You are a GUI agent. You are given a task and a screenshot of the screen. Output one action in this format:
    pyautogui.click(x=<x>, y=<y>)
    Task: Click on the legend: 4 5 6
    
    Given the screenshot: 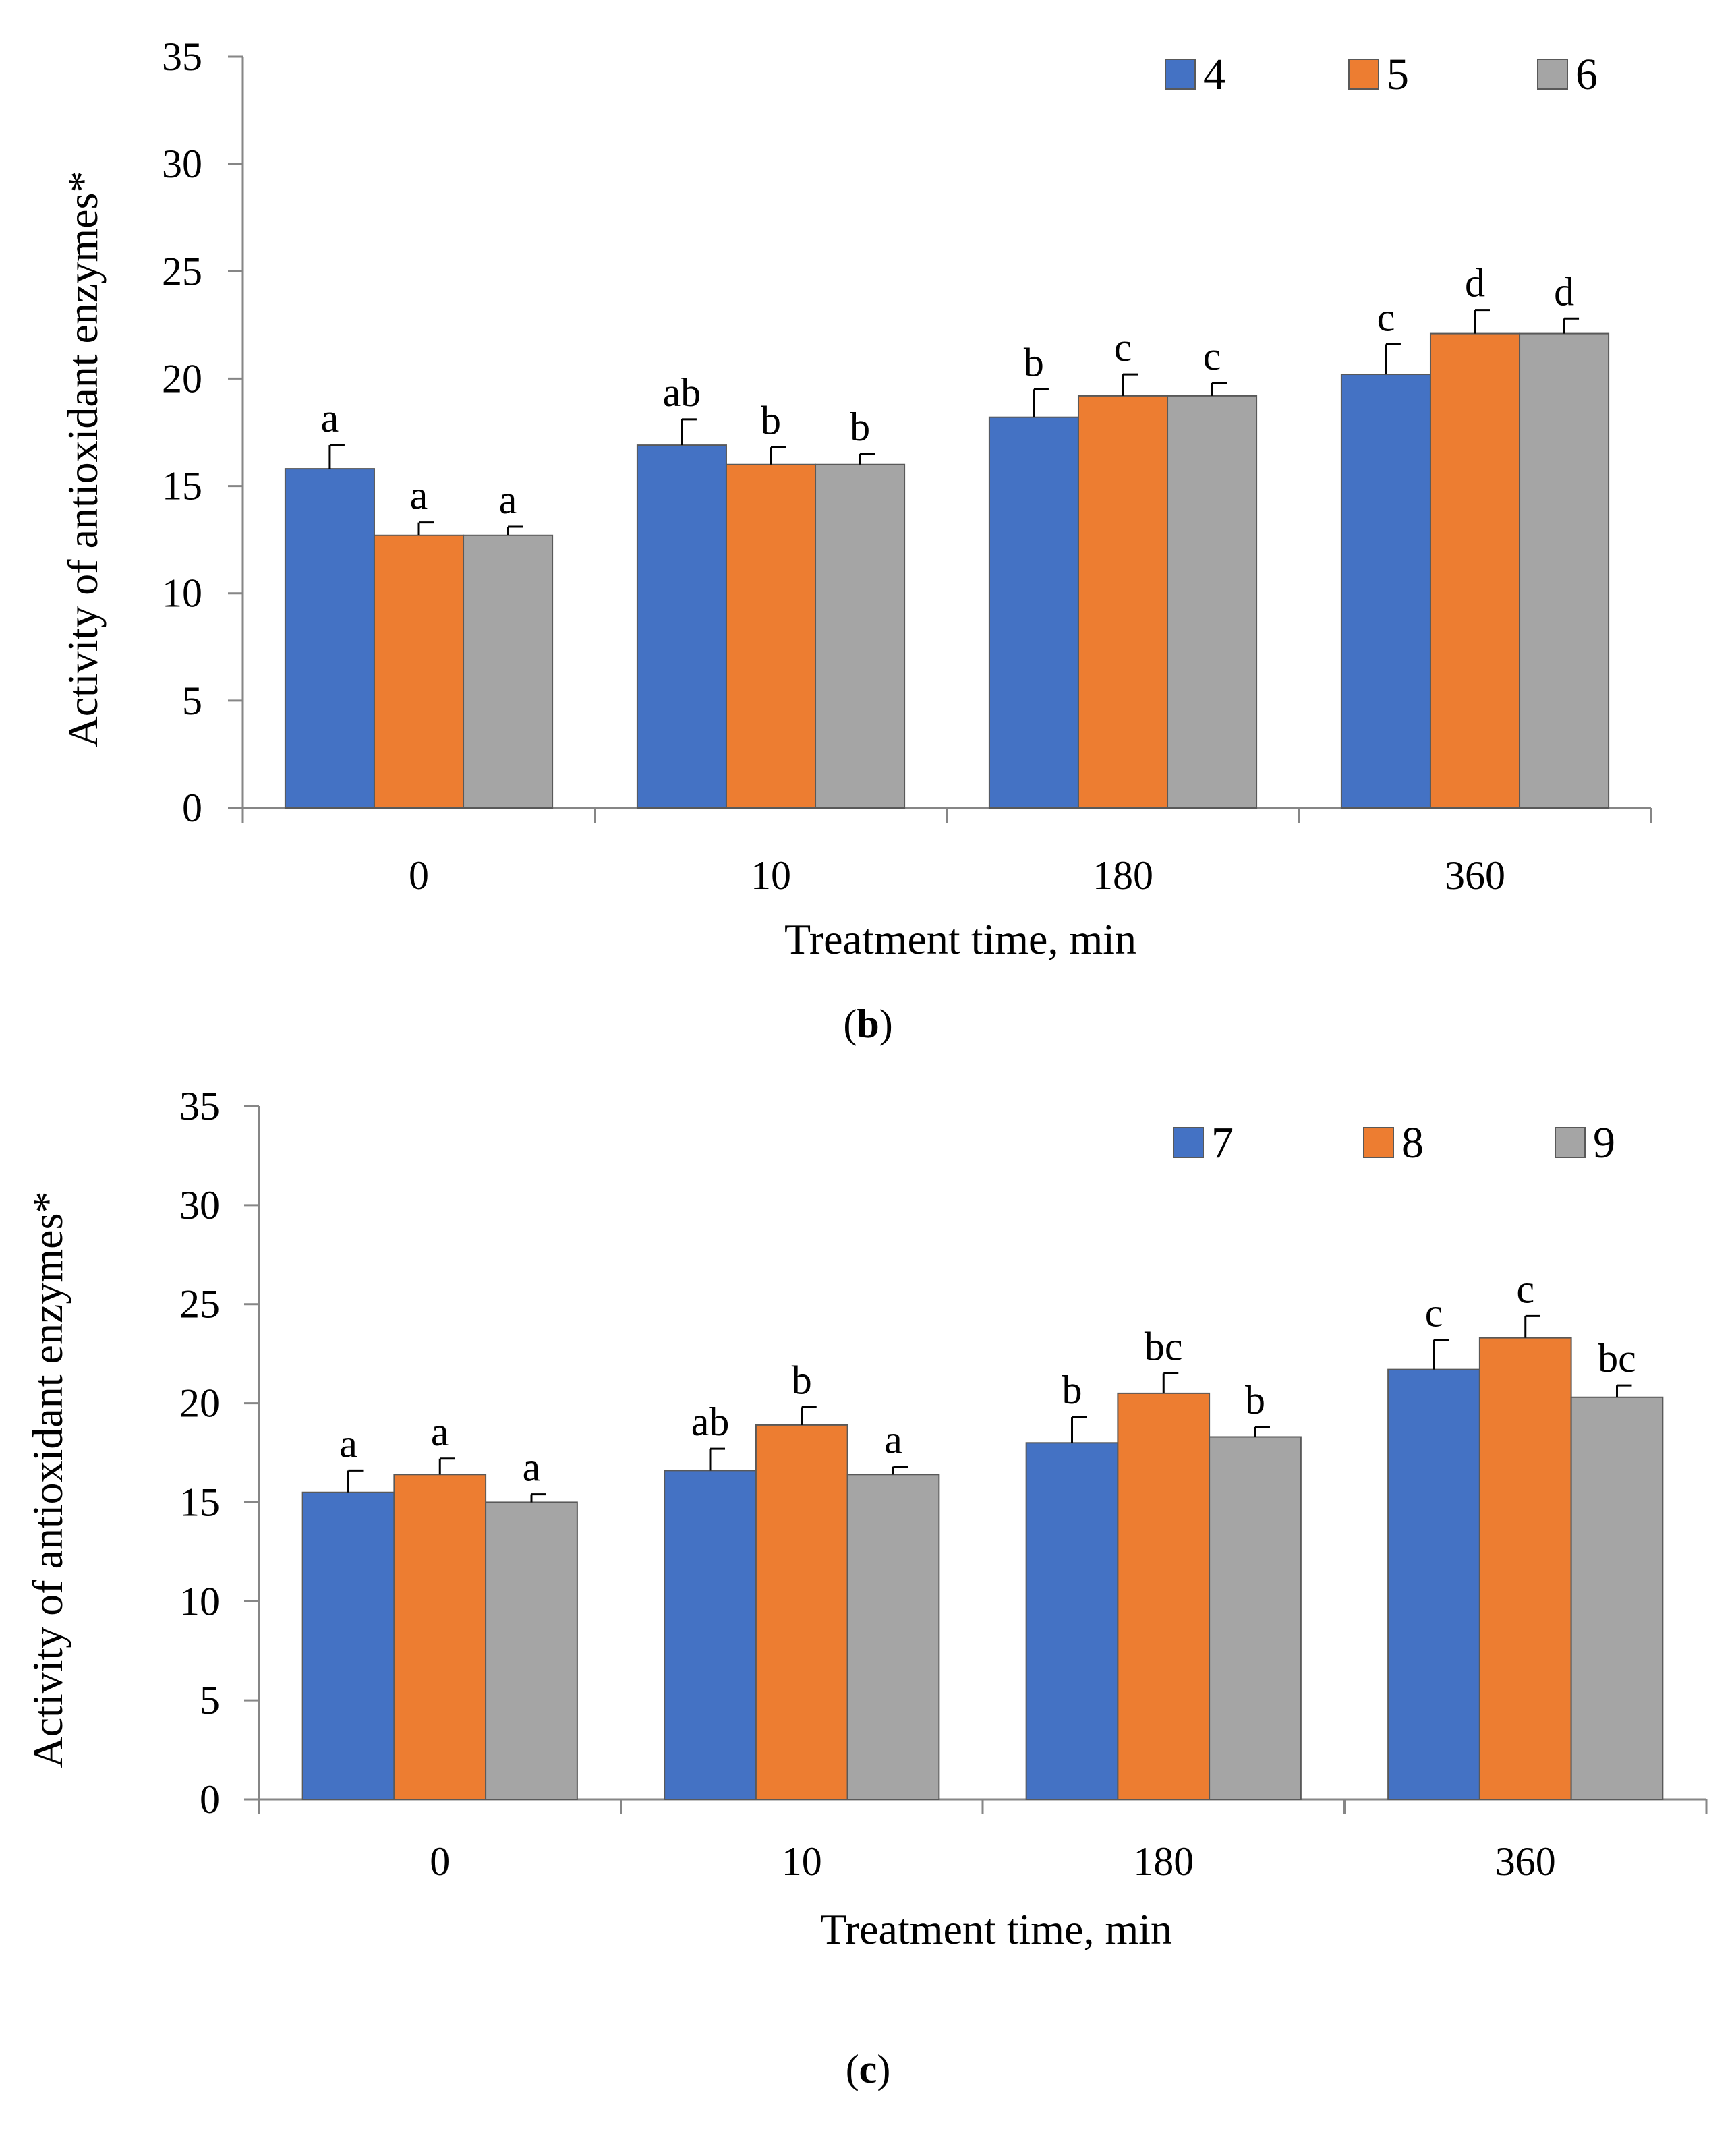 What is the action you would take?
    pyautogui.click(x=1382, y=74)
    